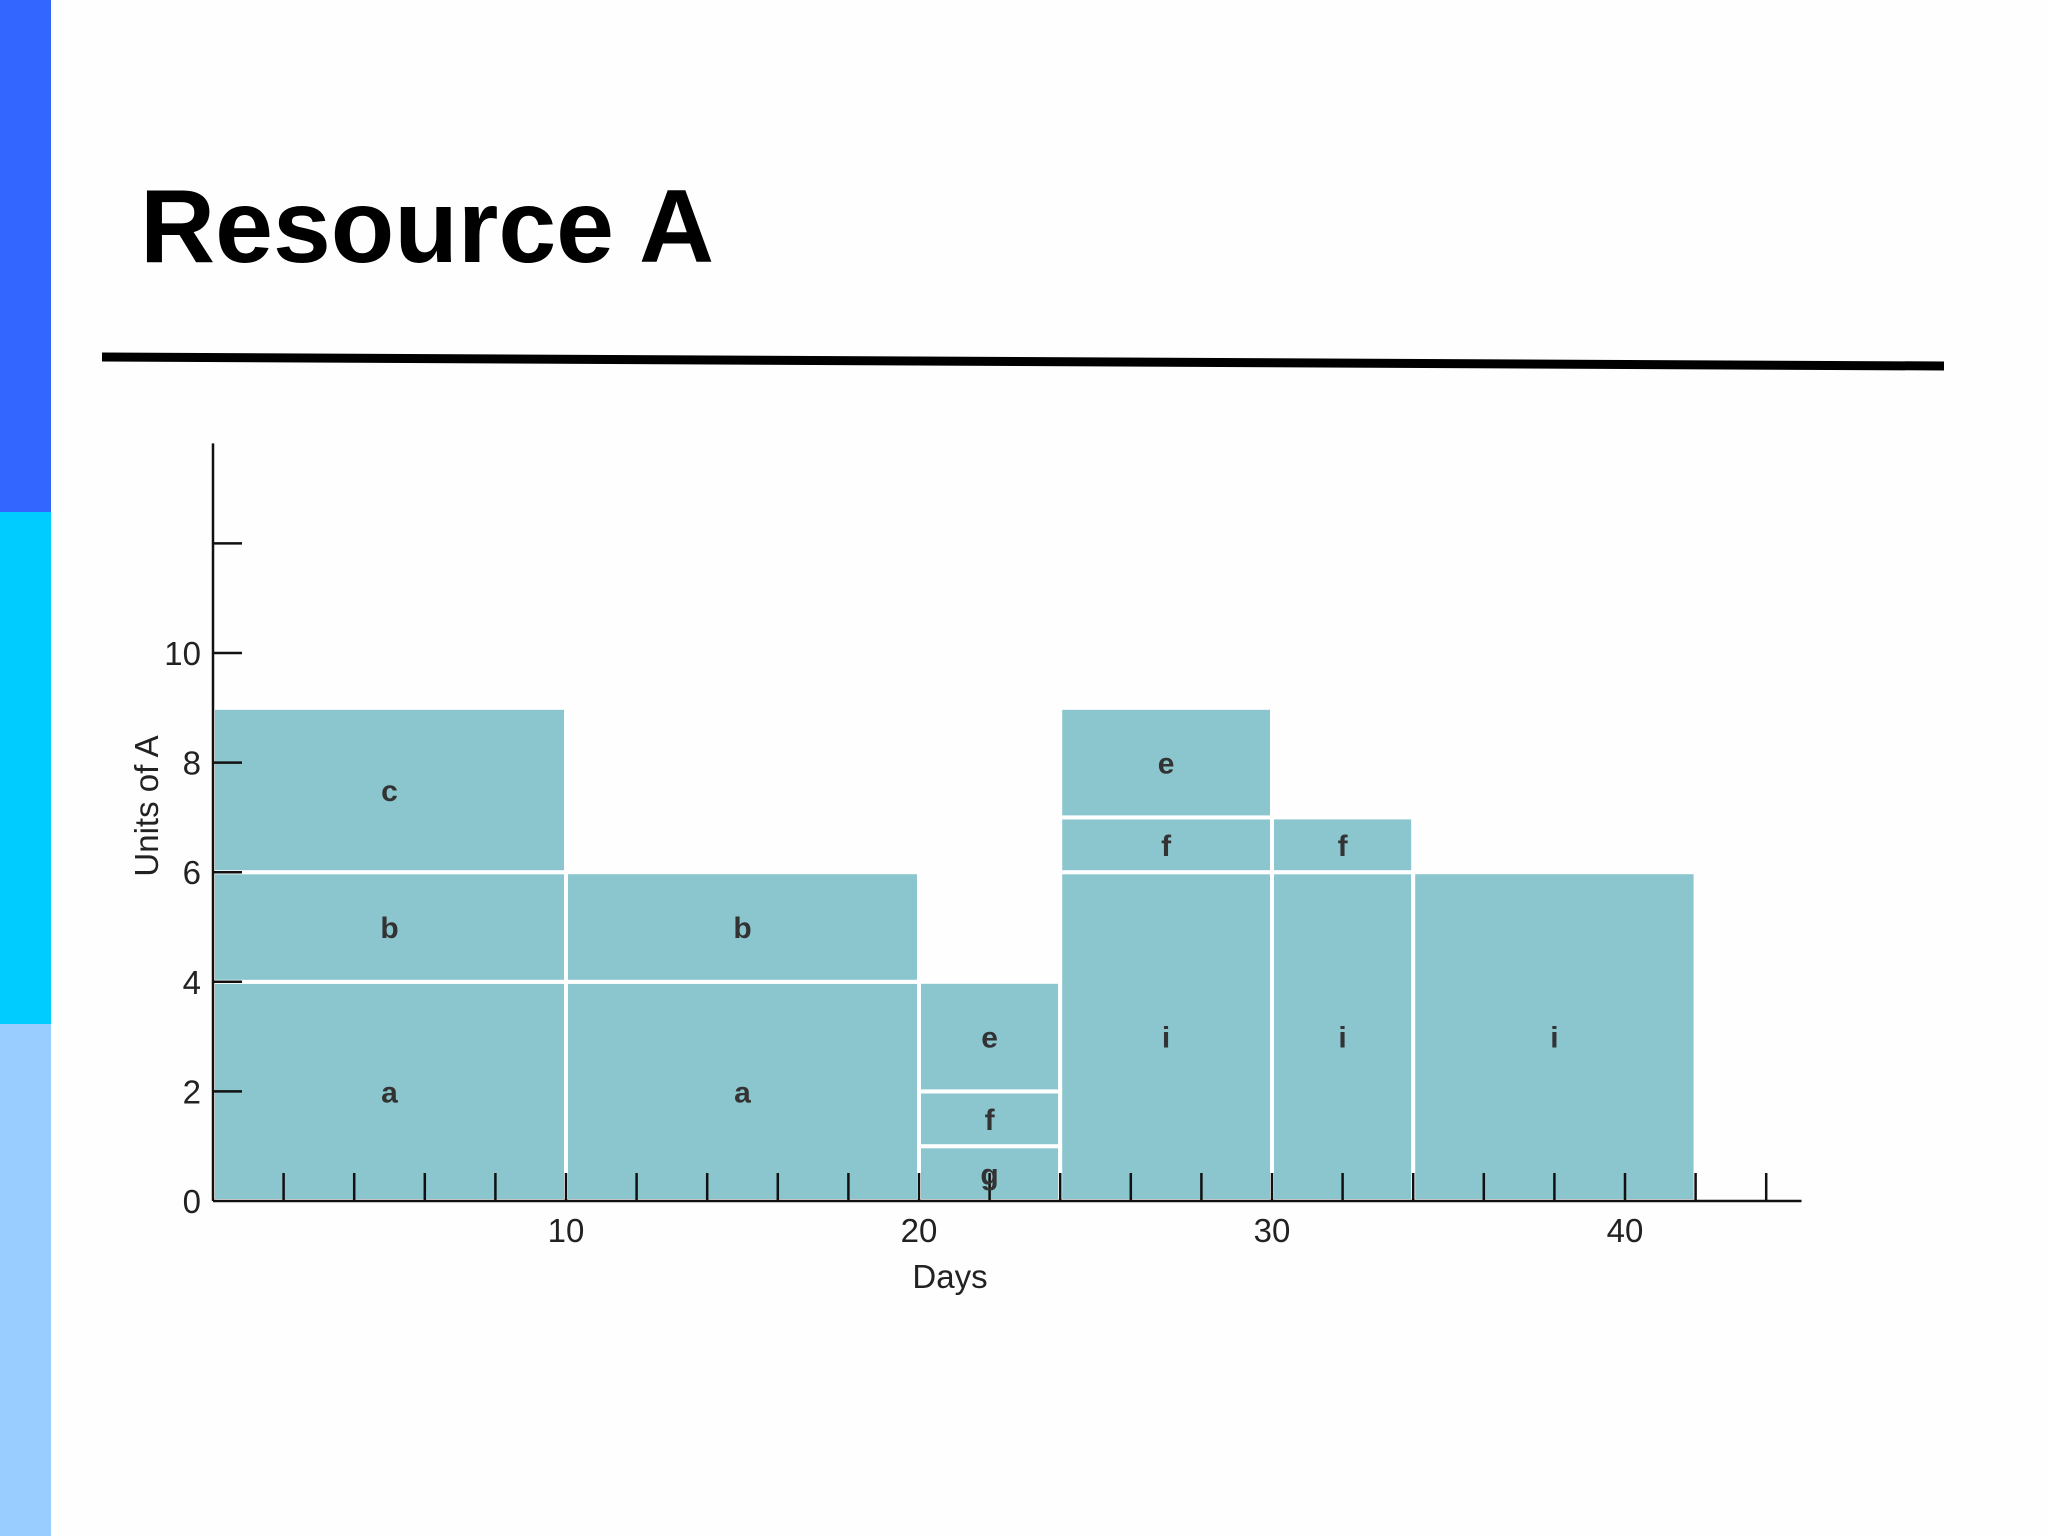 The image size is (2048, 1536). What do you see at coordinates (25, 1280) in the screenshot?
I see `accent-stripe-bottom` at bounding box center [25, 1280].